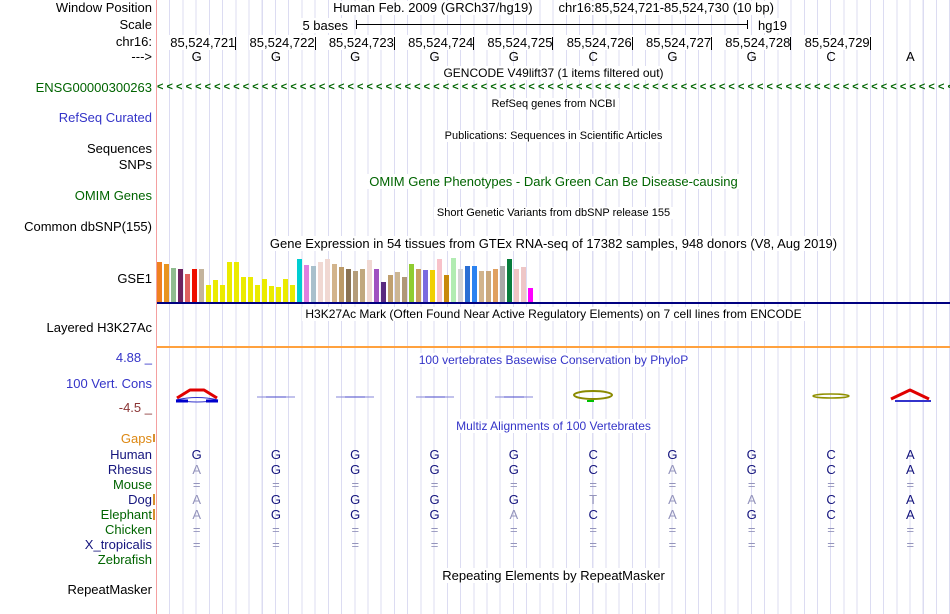 This screenshot has width=950, height=614. I want to click on gencode-track-title: GENCODE V49lift37 (1 items filtered out), so click(553, 73).